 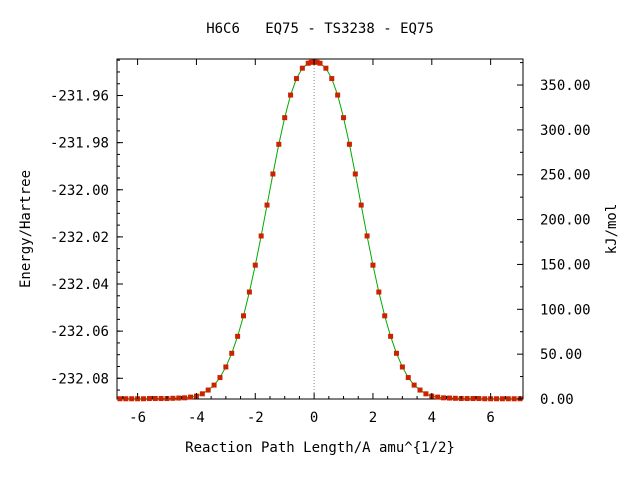 I want to click on y-left-tick-label: -232.00, so click(x=79, y=191).